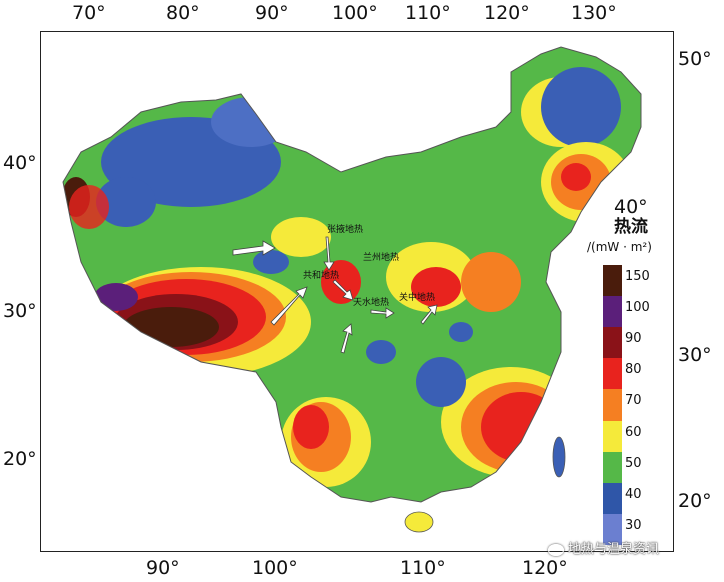 This screenshot has height=582, width=724. Describe the element at coordinates (695, 59) in the screenshot. I see `latitude-tick-right-50: 50°` at that location.